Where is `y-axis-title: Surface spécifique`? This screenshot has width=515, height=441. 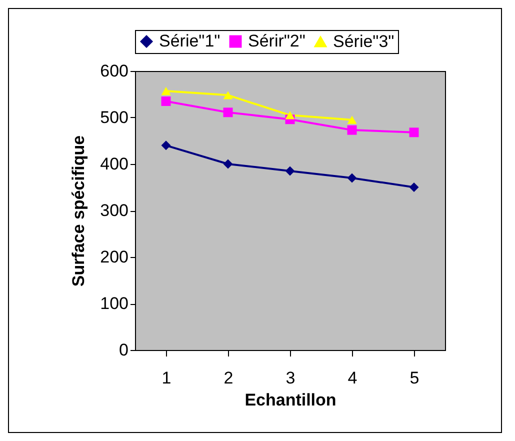 y-axis-title: Surface spécifique is located at coordinates (78, 211).